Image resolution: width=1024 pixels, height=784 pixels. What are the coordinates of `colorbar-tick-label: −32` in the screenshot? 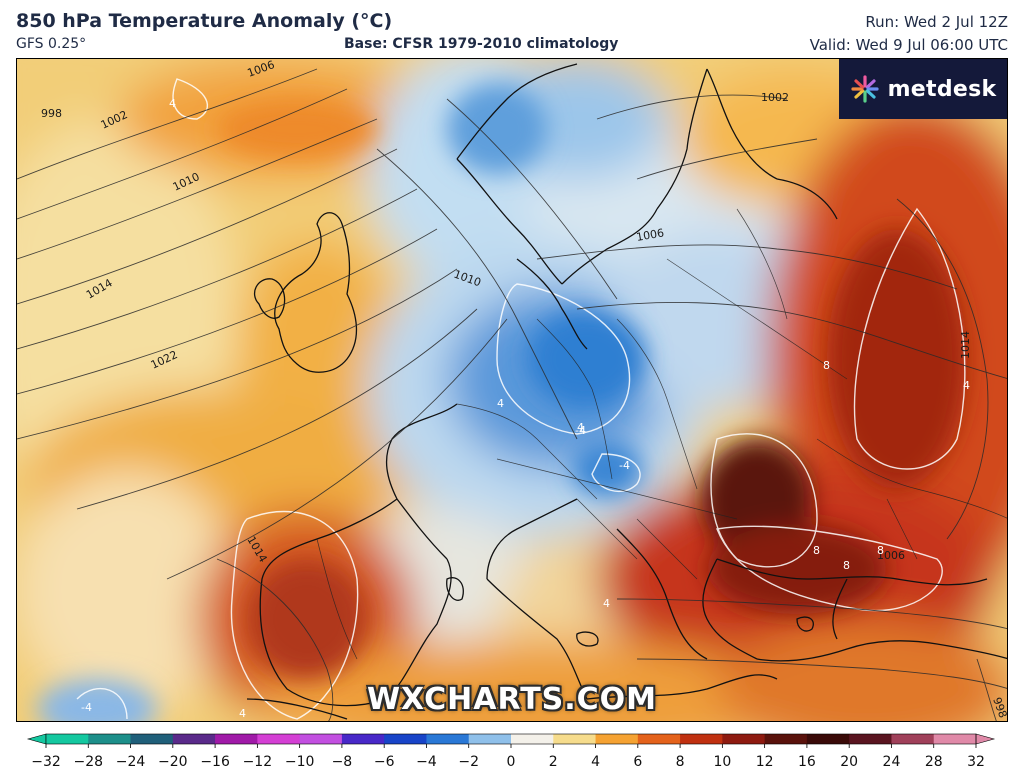 It's located at (46, 762).